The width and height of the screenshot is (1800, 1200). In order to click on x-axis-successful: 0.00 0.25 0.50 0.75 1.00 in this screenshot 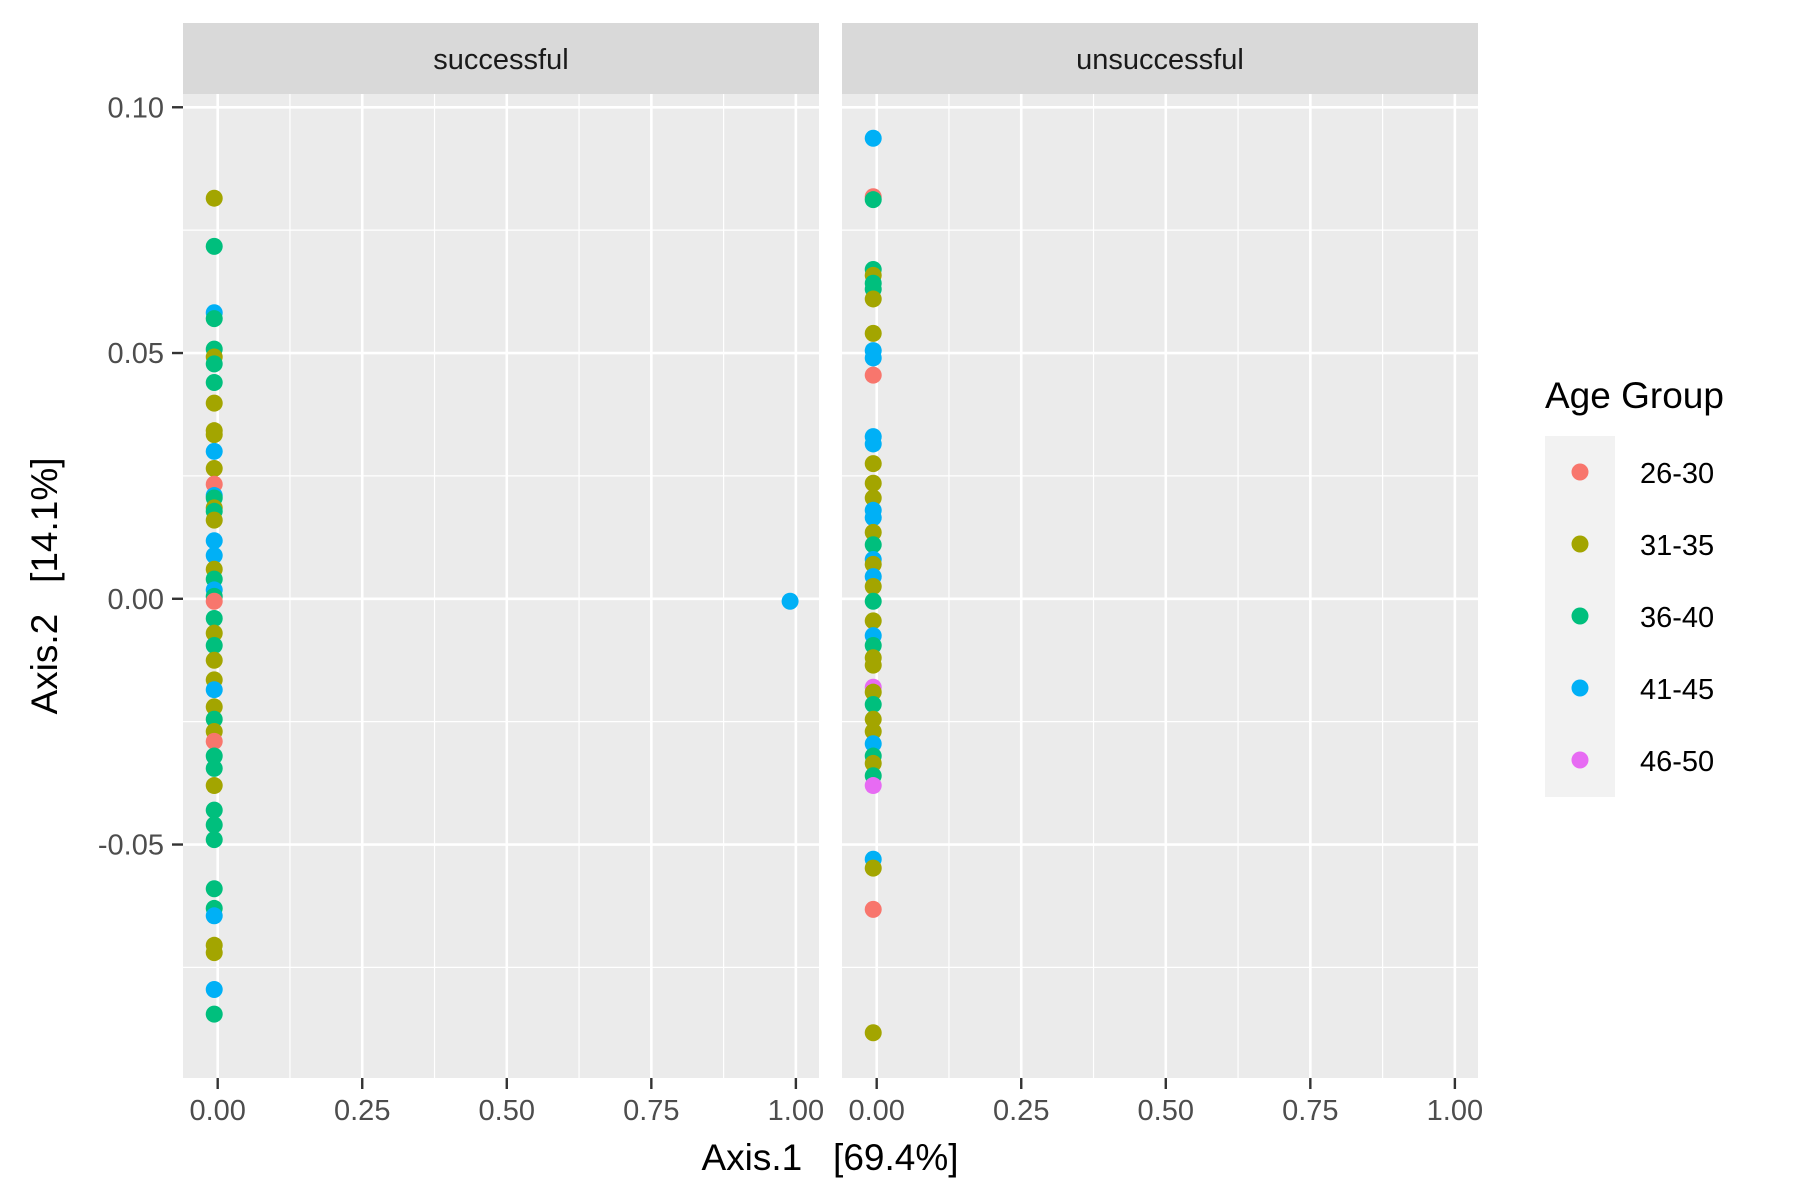, I will do `click(506, 1102)`.